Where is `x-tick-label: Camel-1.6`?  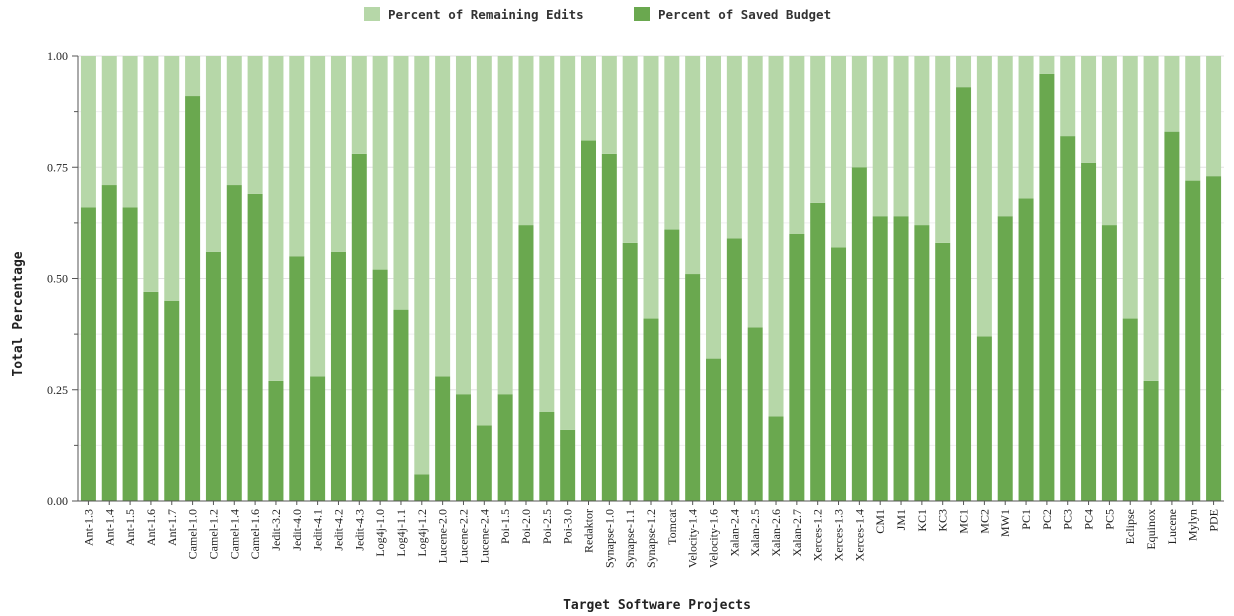 x-tick-label: Camel-1.6 is located at coordinates (255, 534).